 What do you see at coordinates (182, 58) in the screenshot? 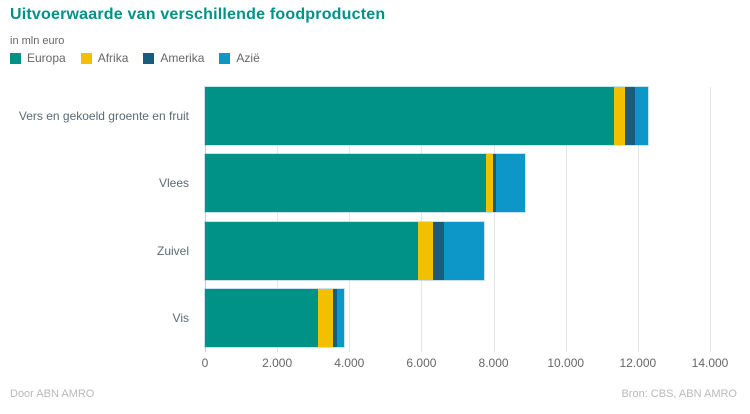
I see `legend-label: Amerika` at bounding box center [182, 58].